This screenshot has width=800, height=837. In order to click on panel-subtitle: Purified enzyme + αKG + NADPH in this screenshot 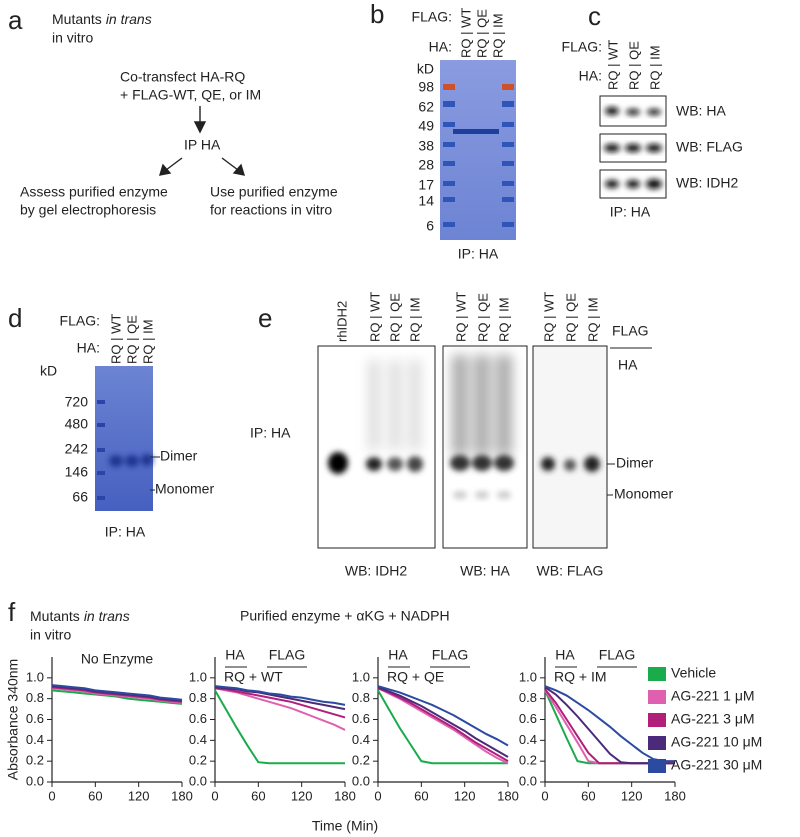, I will do `click(345, 616)`.